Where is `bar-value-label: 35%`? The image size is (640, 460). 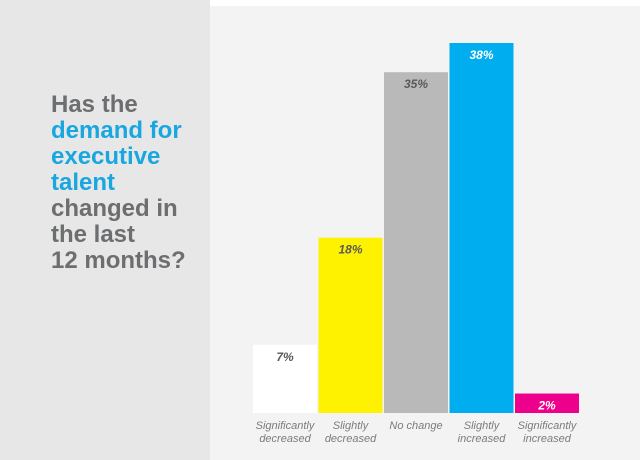
bar-value-label: 35% is located at coordinates (416, 84).